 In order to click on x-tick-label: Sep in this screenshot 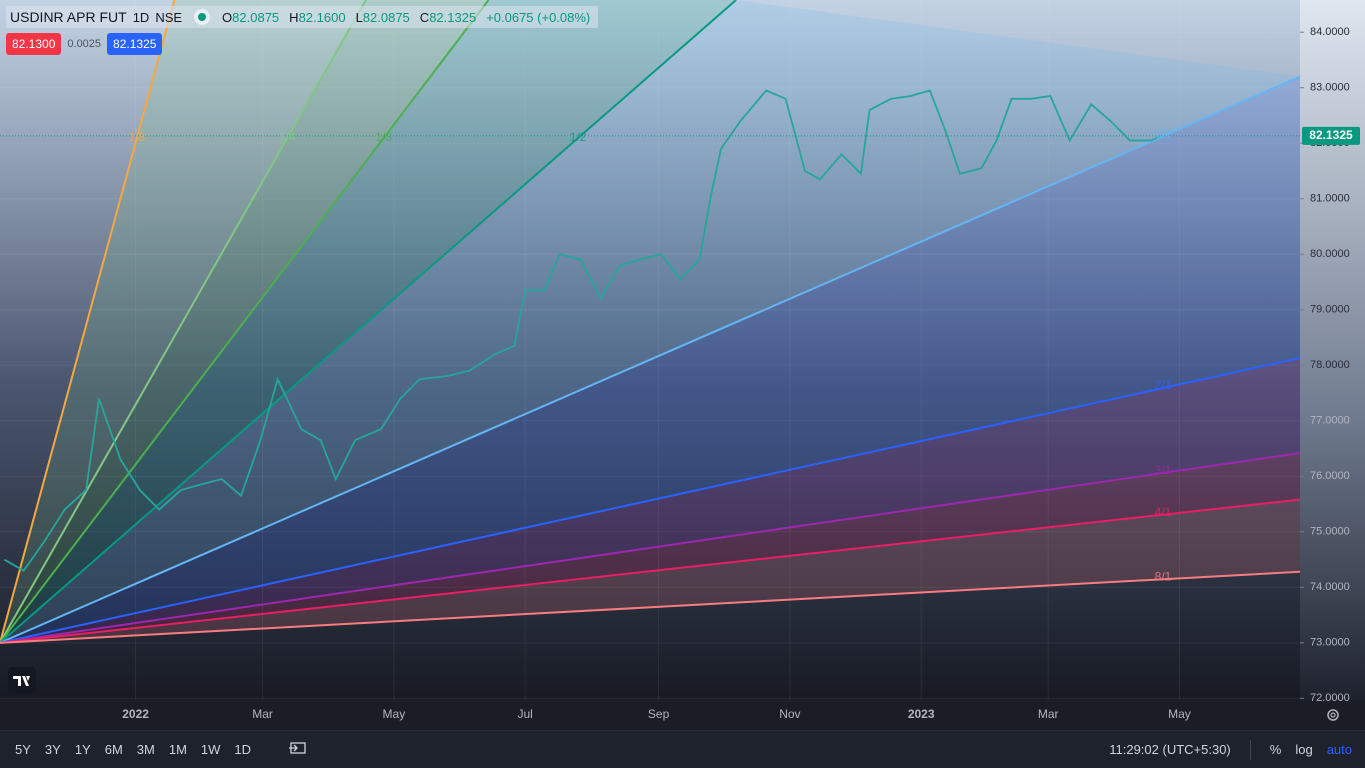, I will do `click(659, 714)`.